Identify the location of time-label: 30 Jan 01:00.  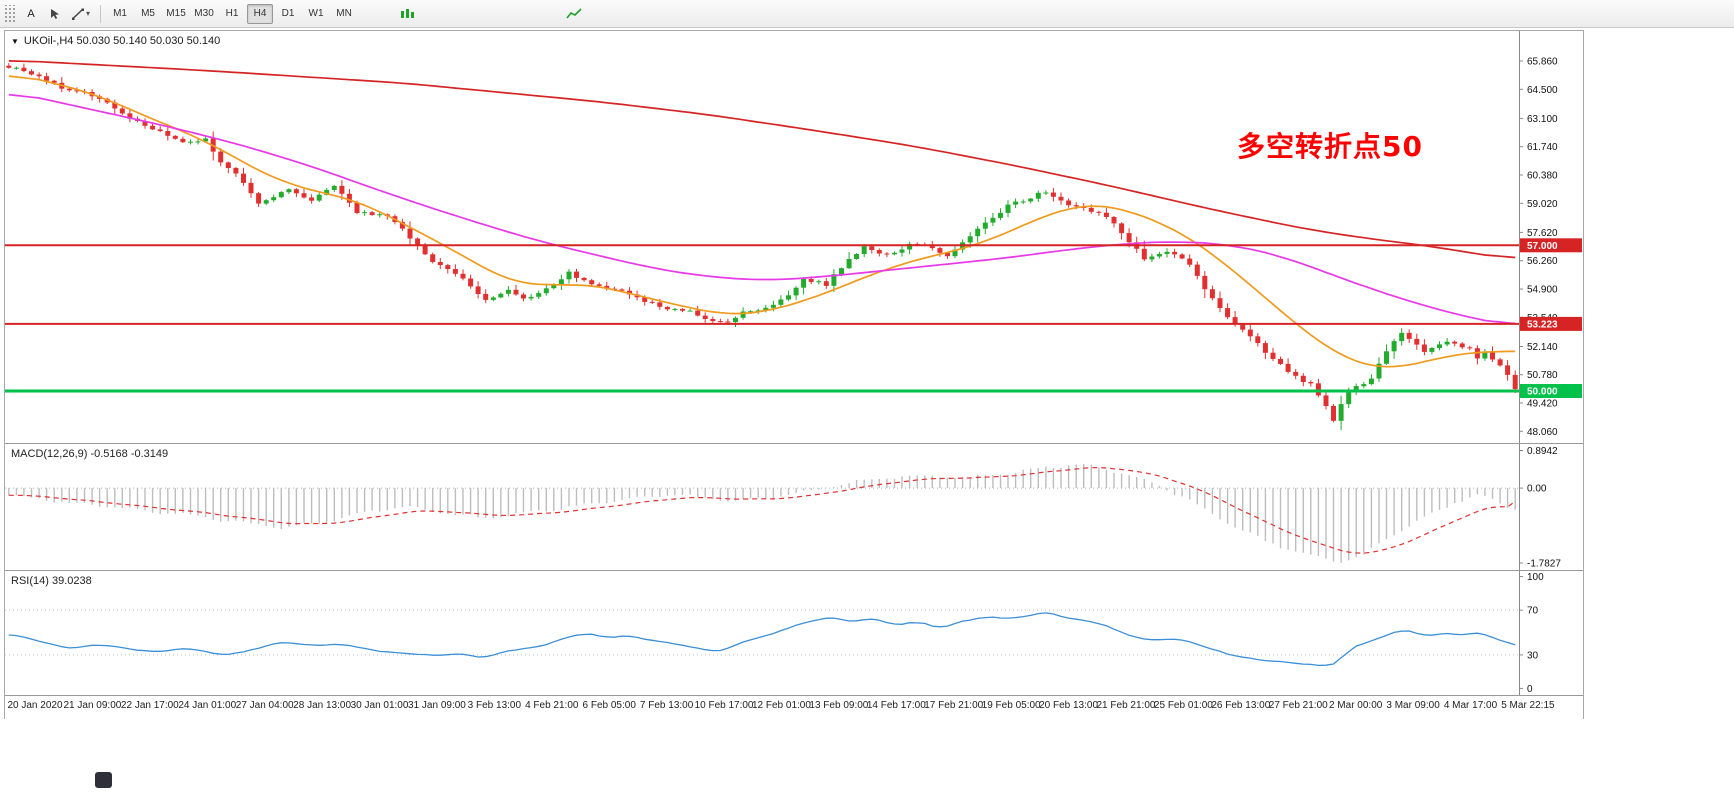
(379, 705).